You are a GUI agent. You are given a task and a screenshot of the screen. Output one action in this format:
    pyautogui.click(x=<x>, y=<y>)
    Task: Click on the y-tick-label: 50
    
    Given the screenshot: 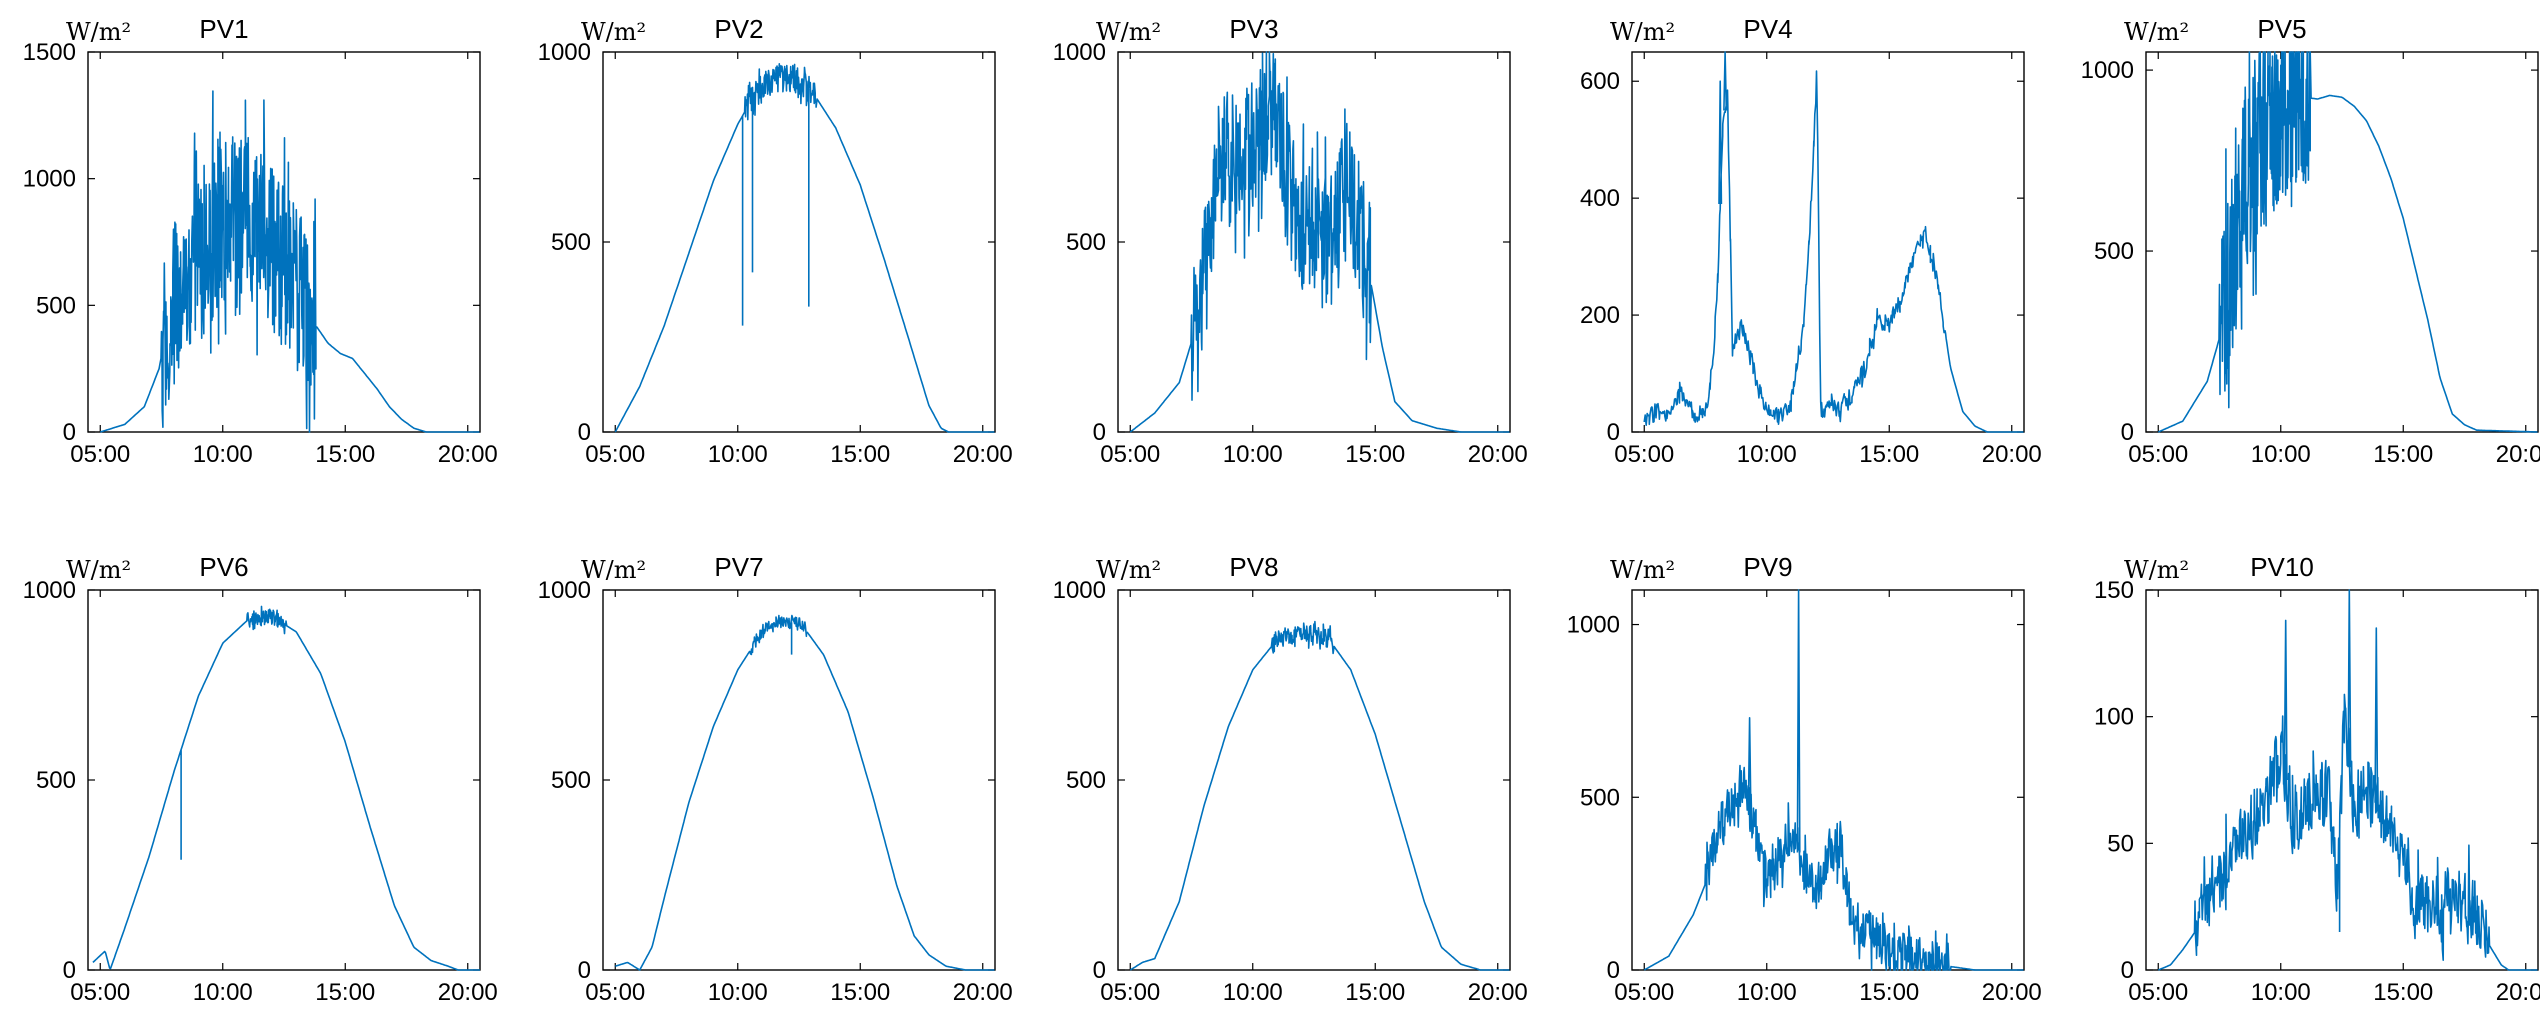 What is the action you would take?
    pyautogui.click(x=2120, y=843)
    